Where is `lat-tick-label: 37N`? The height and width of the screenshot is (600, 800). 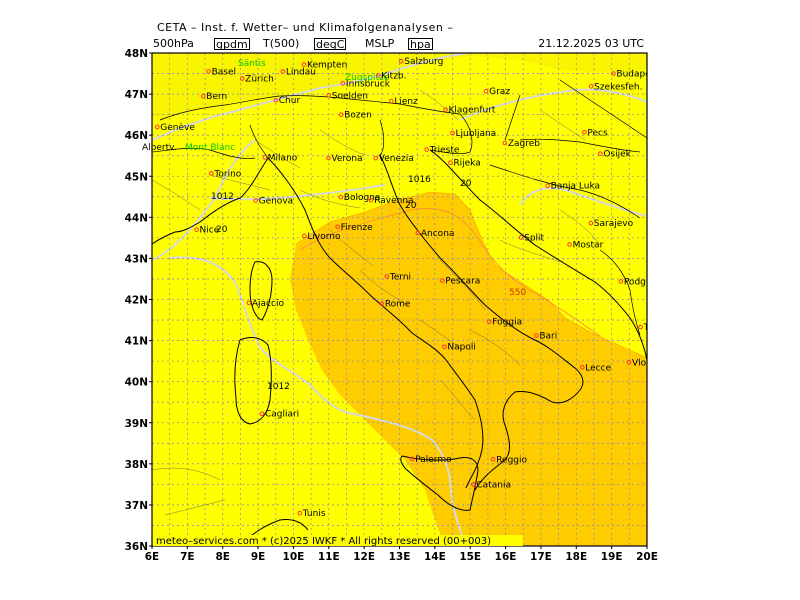
lat-tick-label: 37N is located at coordinates (136, 506).